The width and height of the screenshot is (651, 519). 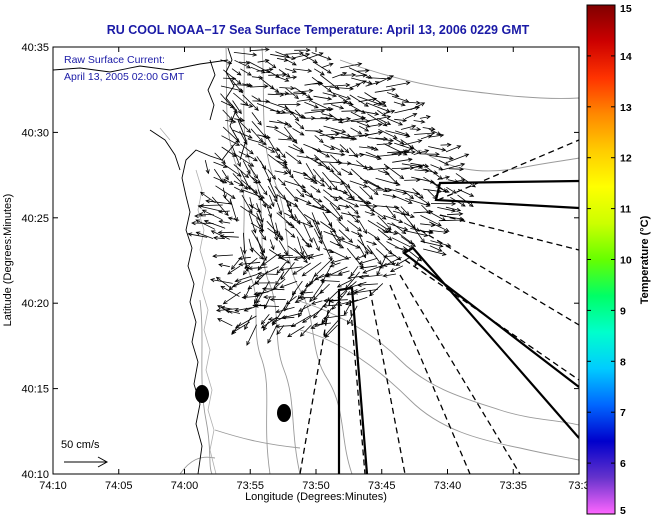 I want to click on x-tick-label: 73:35, so click(x=513, y=486).